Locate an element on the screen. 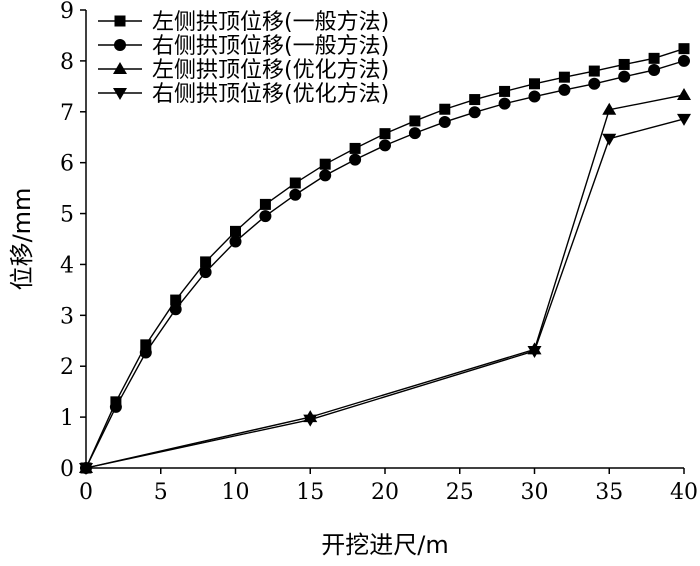 This screenshot has width=700, height=566. y-tick-label: 6 is located at coordinates (67, 164).